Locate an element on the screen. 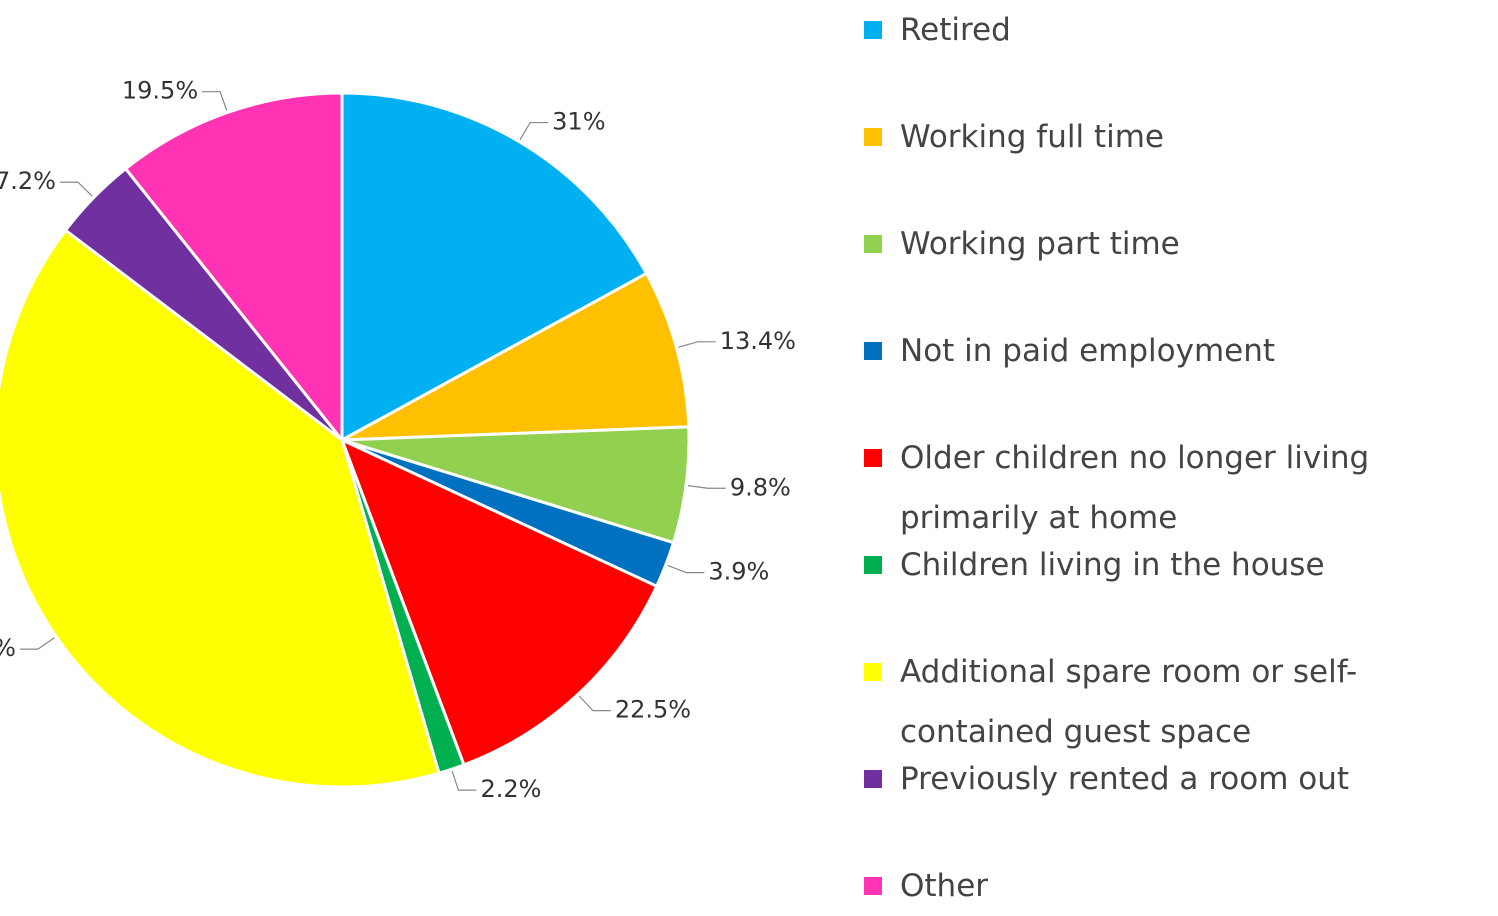 The image size is (1498, 916). legend-label: Working full time is located at coordinates (1032, 137).